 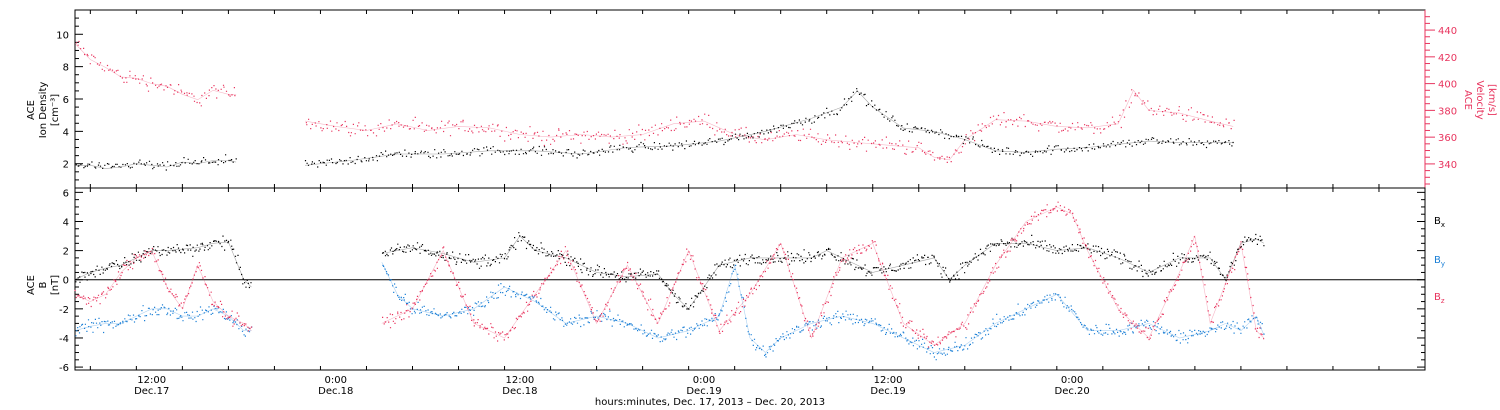 What do you see at coordinates (1443, 301) in the screenshot?
I see `legend-bz-sub: z` at bounding box center [1443, 301].